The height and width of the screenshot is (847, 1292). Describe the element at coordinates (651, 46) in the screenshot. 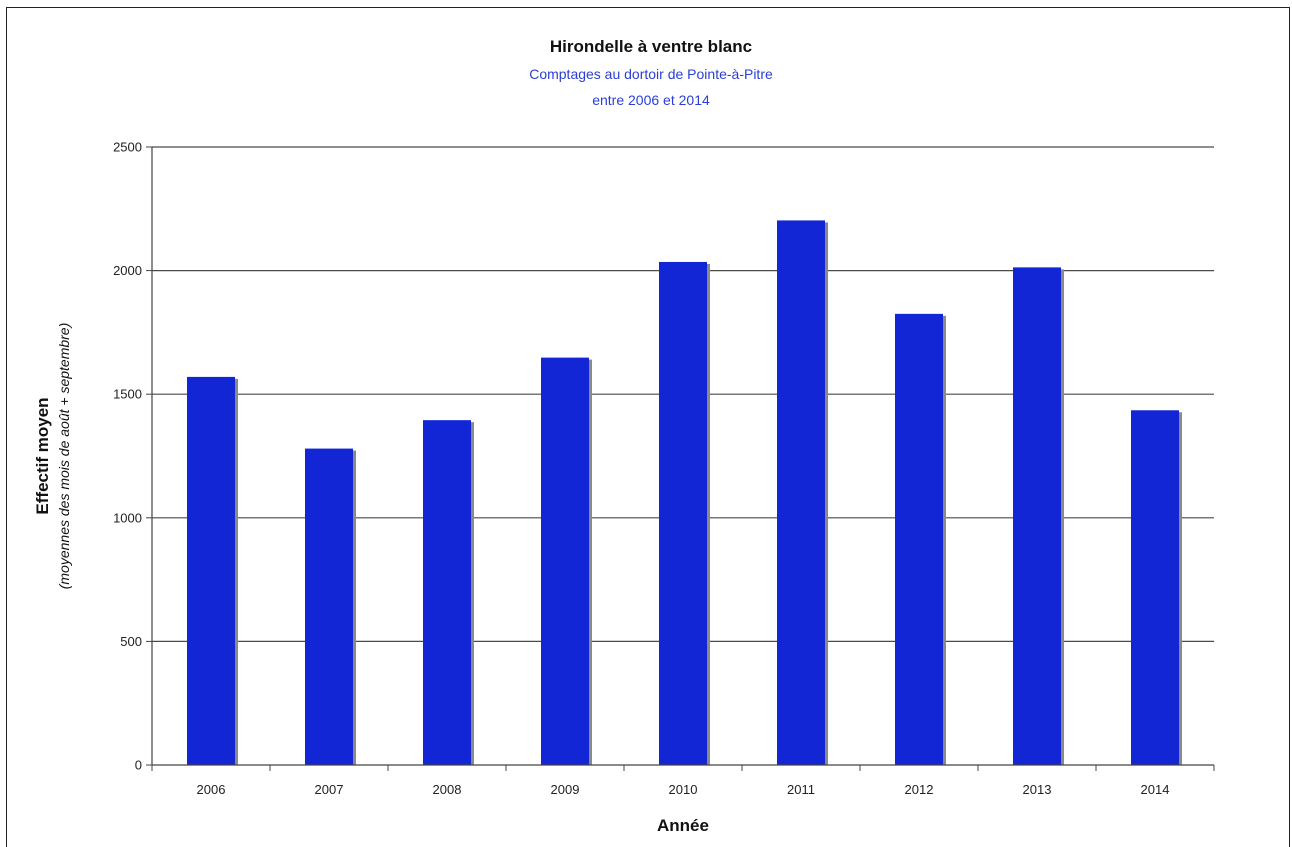

I see `chart-title: Hirondelle à ventre blanc` at that location.